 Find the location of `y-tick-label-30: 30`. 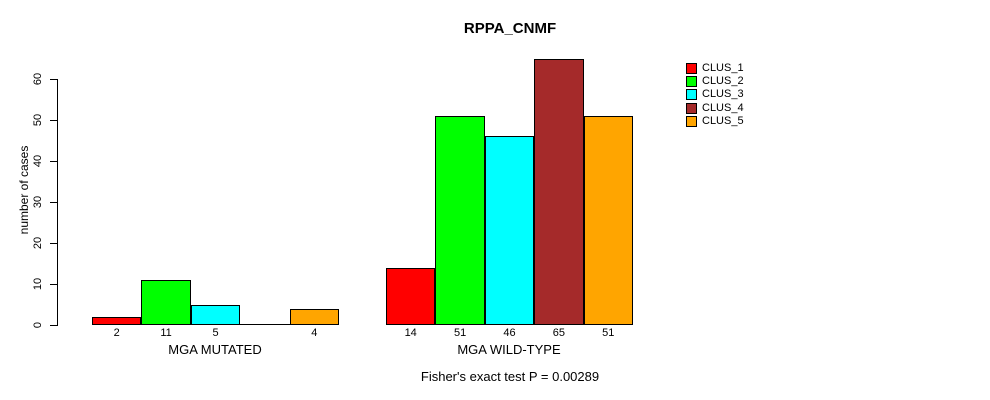

y-tick-label-30: 30 is located at coordinates (38, 202).